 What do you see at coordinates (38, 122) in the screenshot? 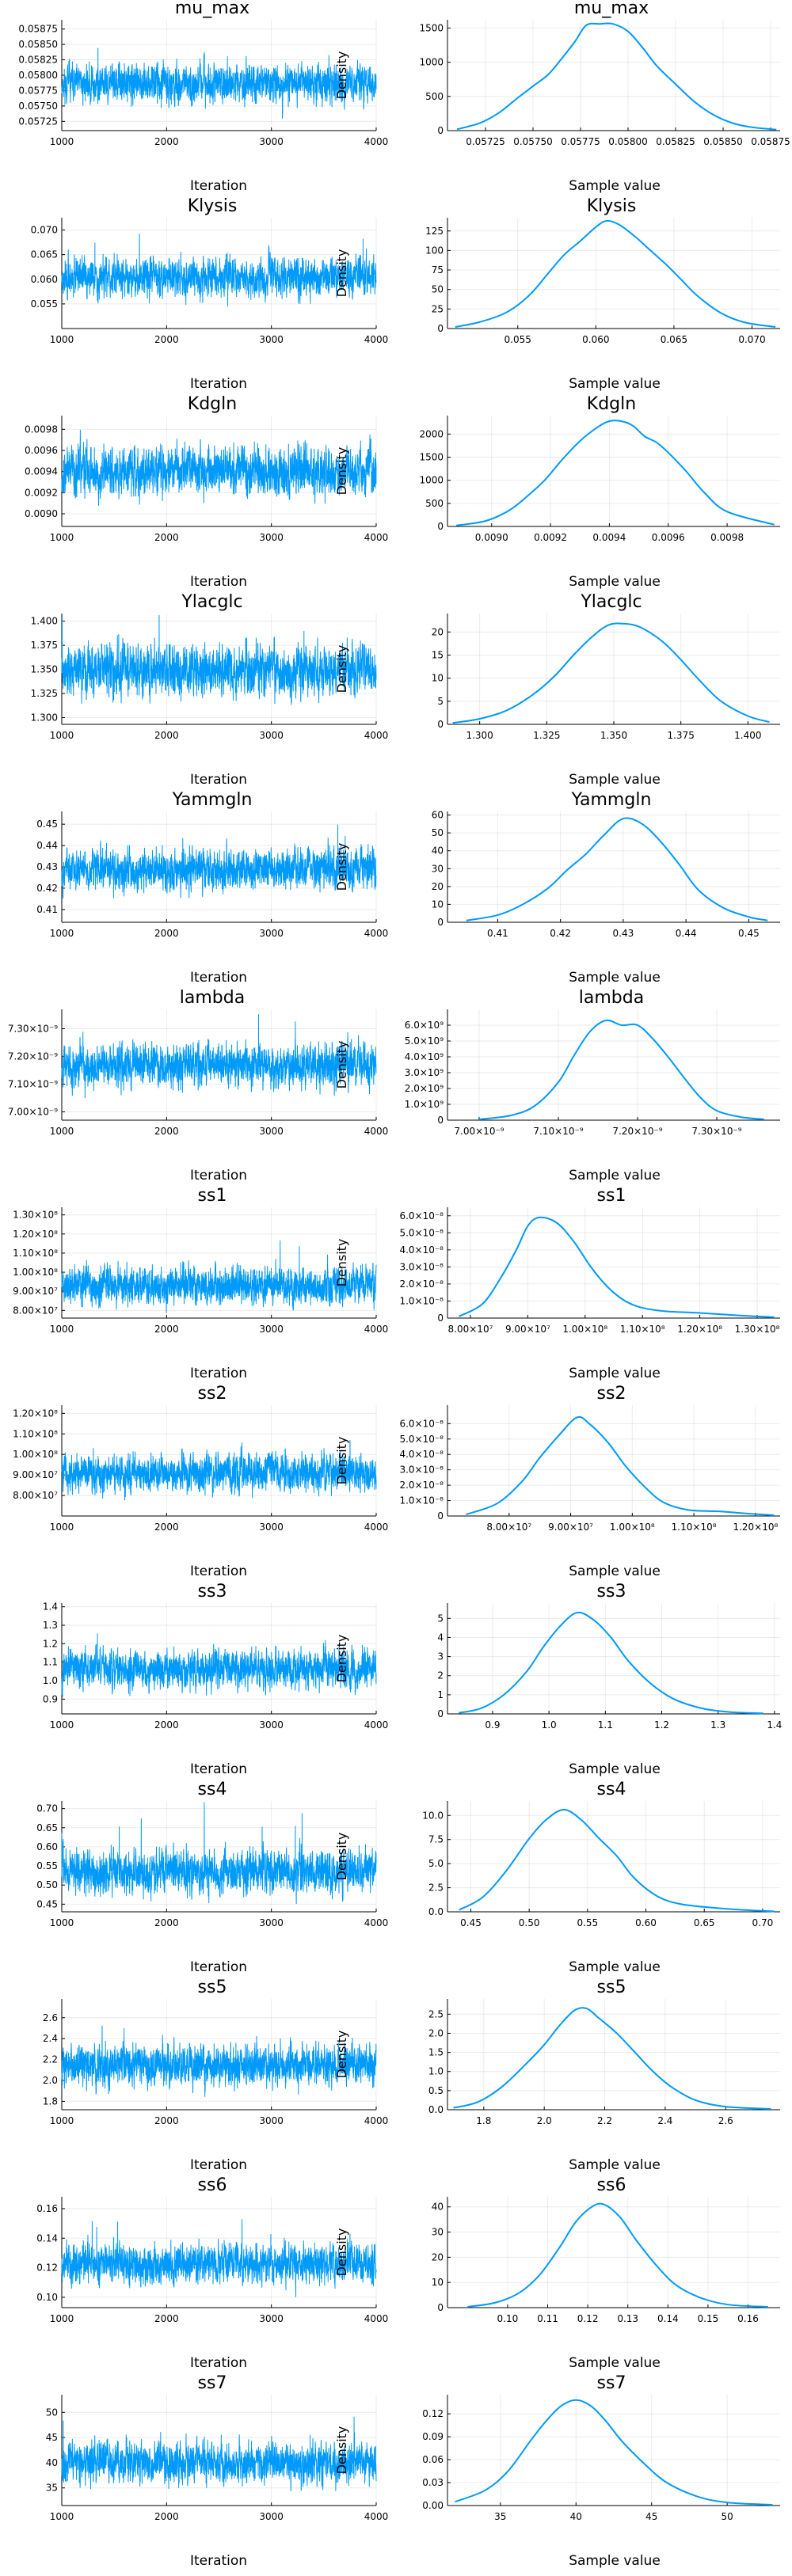
I see `trace-mu_max-ytick-label-0: 0.05725` at bounding box center [38, 122].